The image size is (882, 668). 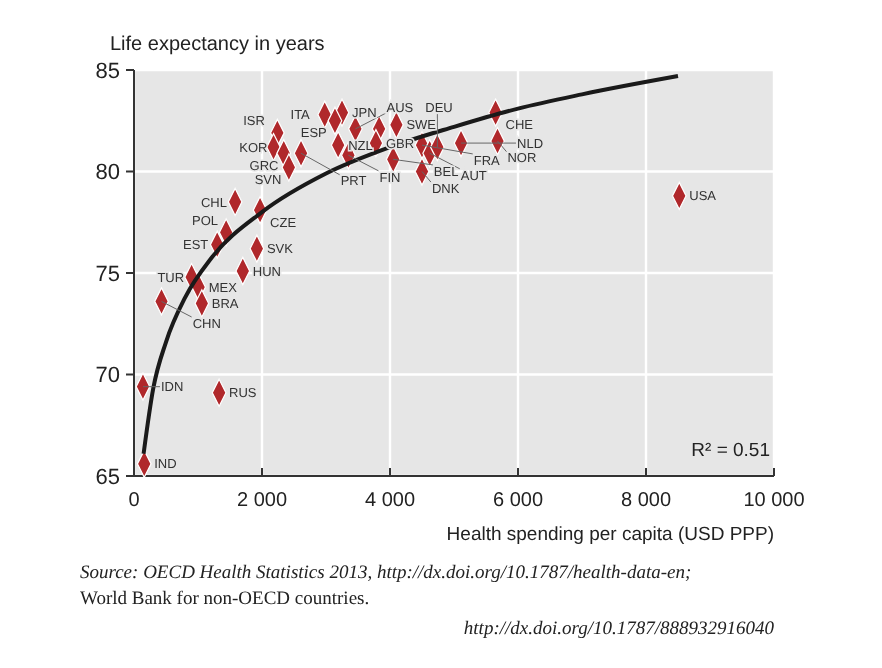 What do you see at coordinates (217, 45) in the screenshot?
I see `y-axis-title: Life expectancy in years` at bounding box center [217, 45].